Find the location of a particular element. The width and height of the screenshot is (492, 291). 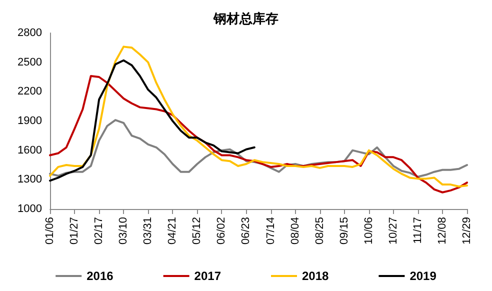

y-tick-label: 1900 is located at coordinates (30, 121).